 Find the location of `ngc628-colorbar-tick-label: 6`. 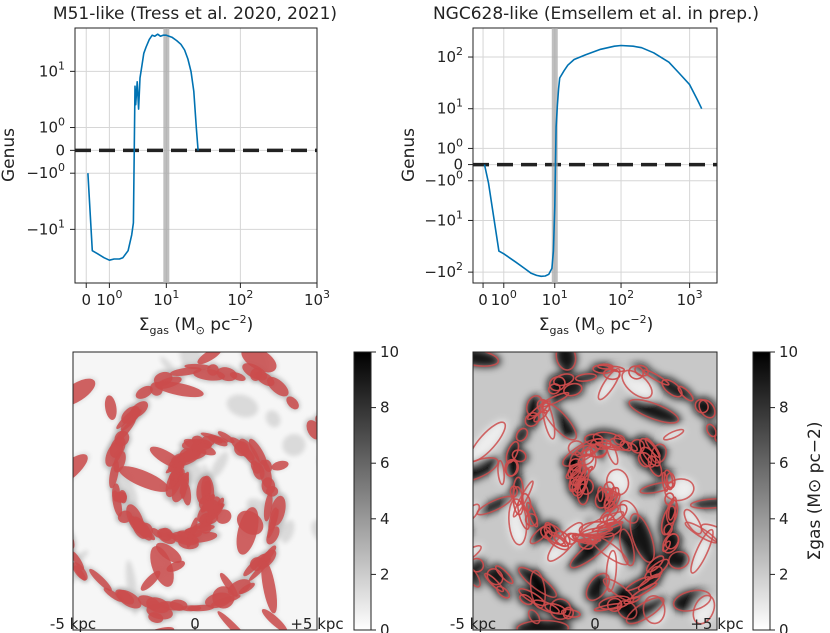

ngc628-colorbar-tick-label: 6 is located at coordinates (784, 463).